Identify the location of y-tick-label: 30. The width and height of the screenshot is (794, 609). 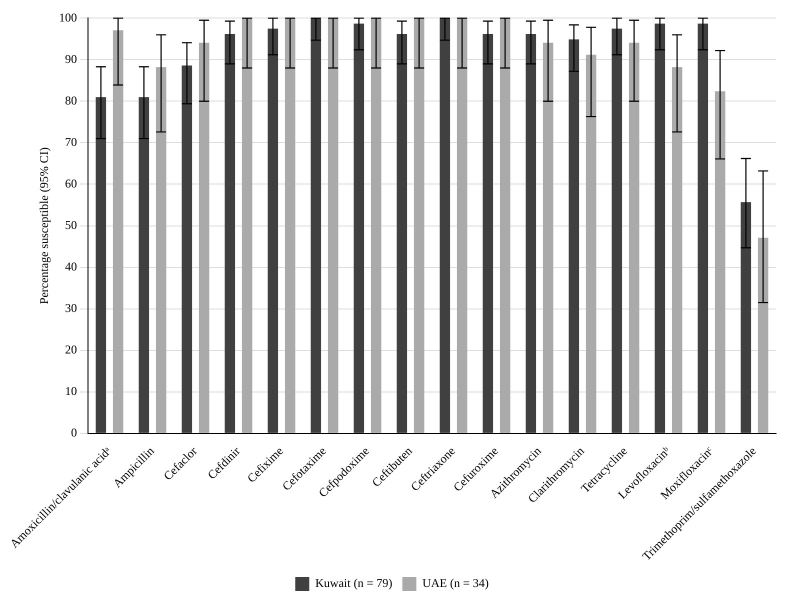
(71, 307).